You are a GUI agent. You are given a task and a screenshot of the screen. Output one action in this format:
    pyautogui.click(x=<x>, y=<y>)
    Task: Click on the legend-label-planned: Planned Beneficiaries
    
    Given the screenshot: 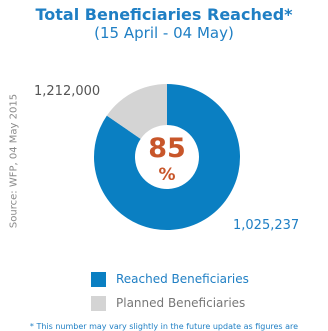 What is the action you would take?
    pyautogui.click(x=181, y=303)
    